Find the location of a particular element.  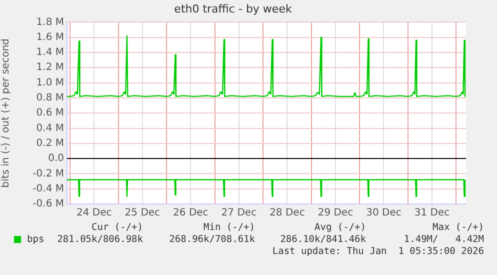

y-tick-label: 1.8 M is located at coordinates (50, 22).